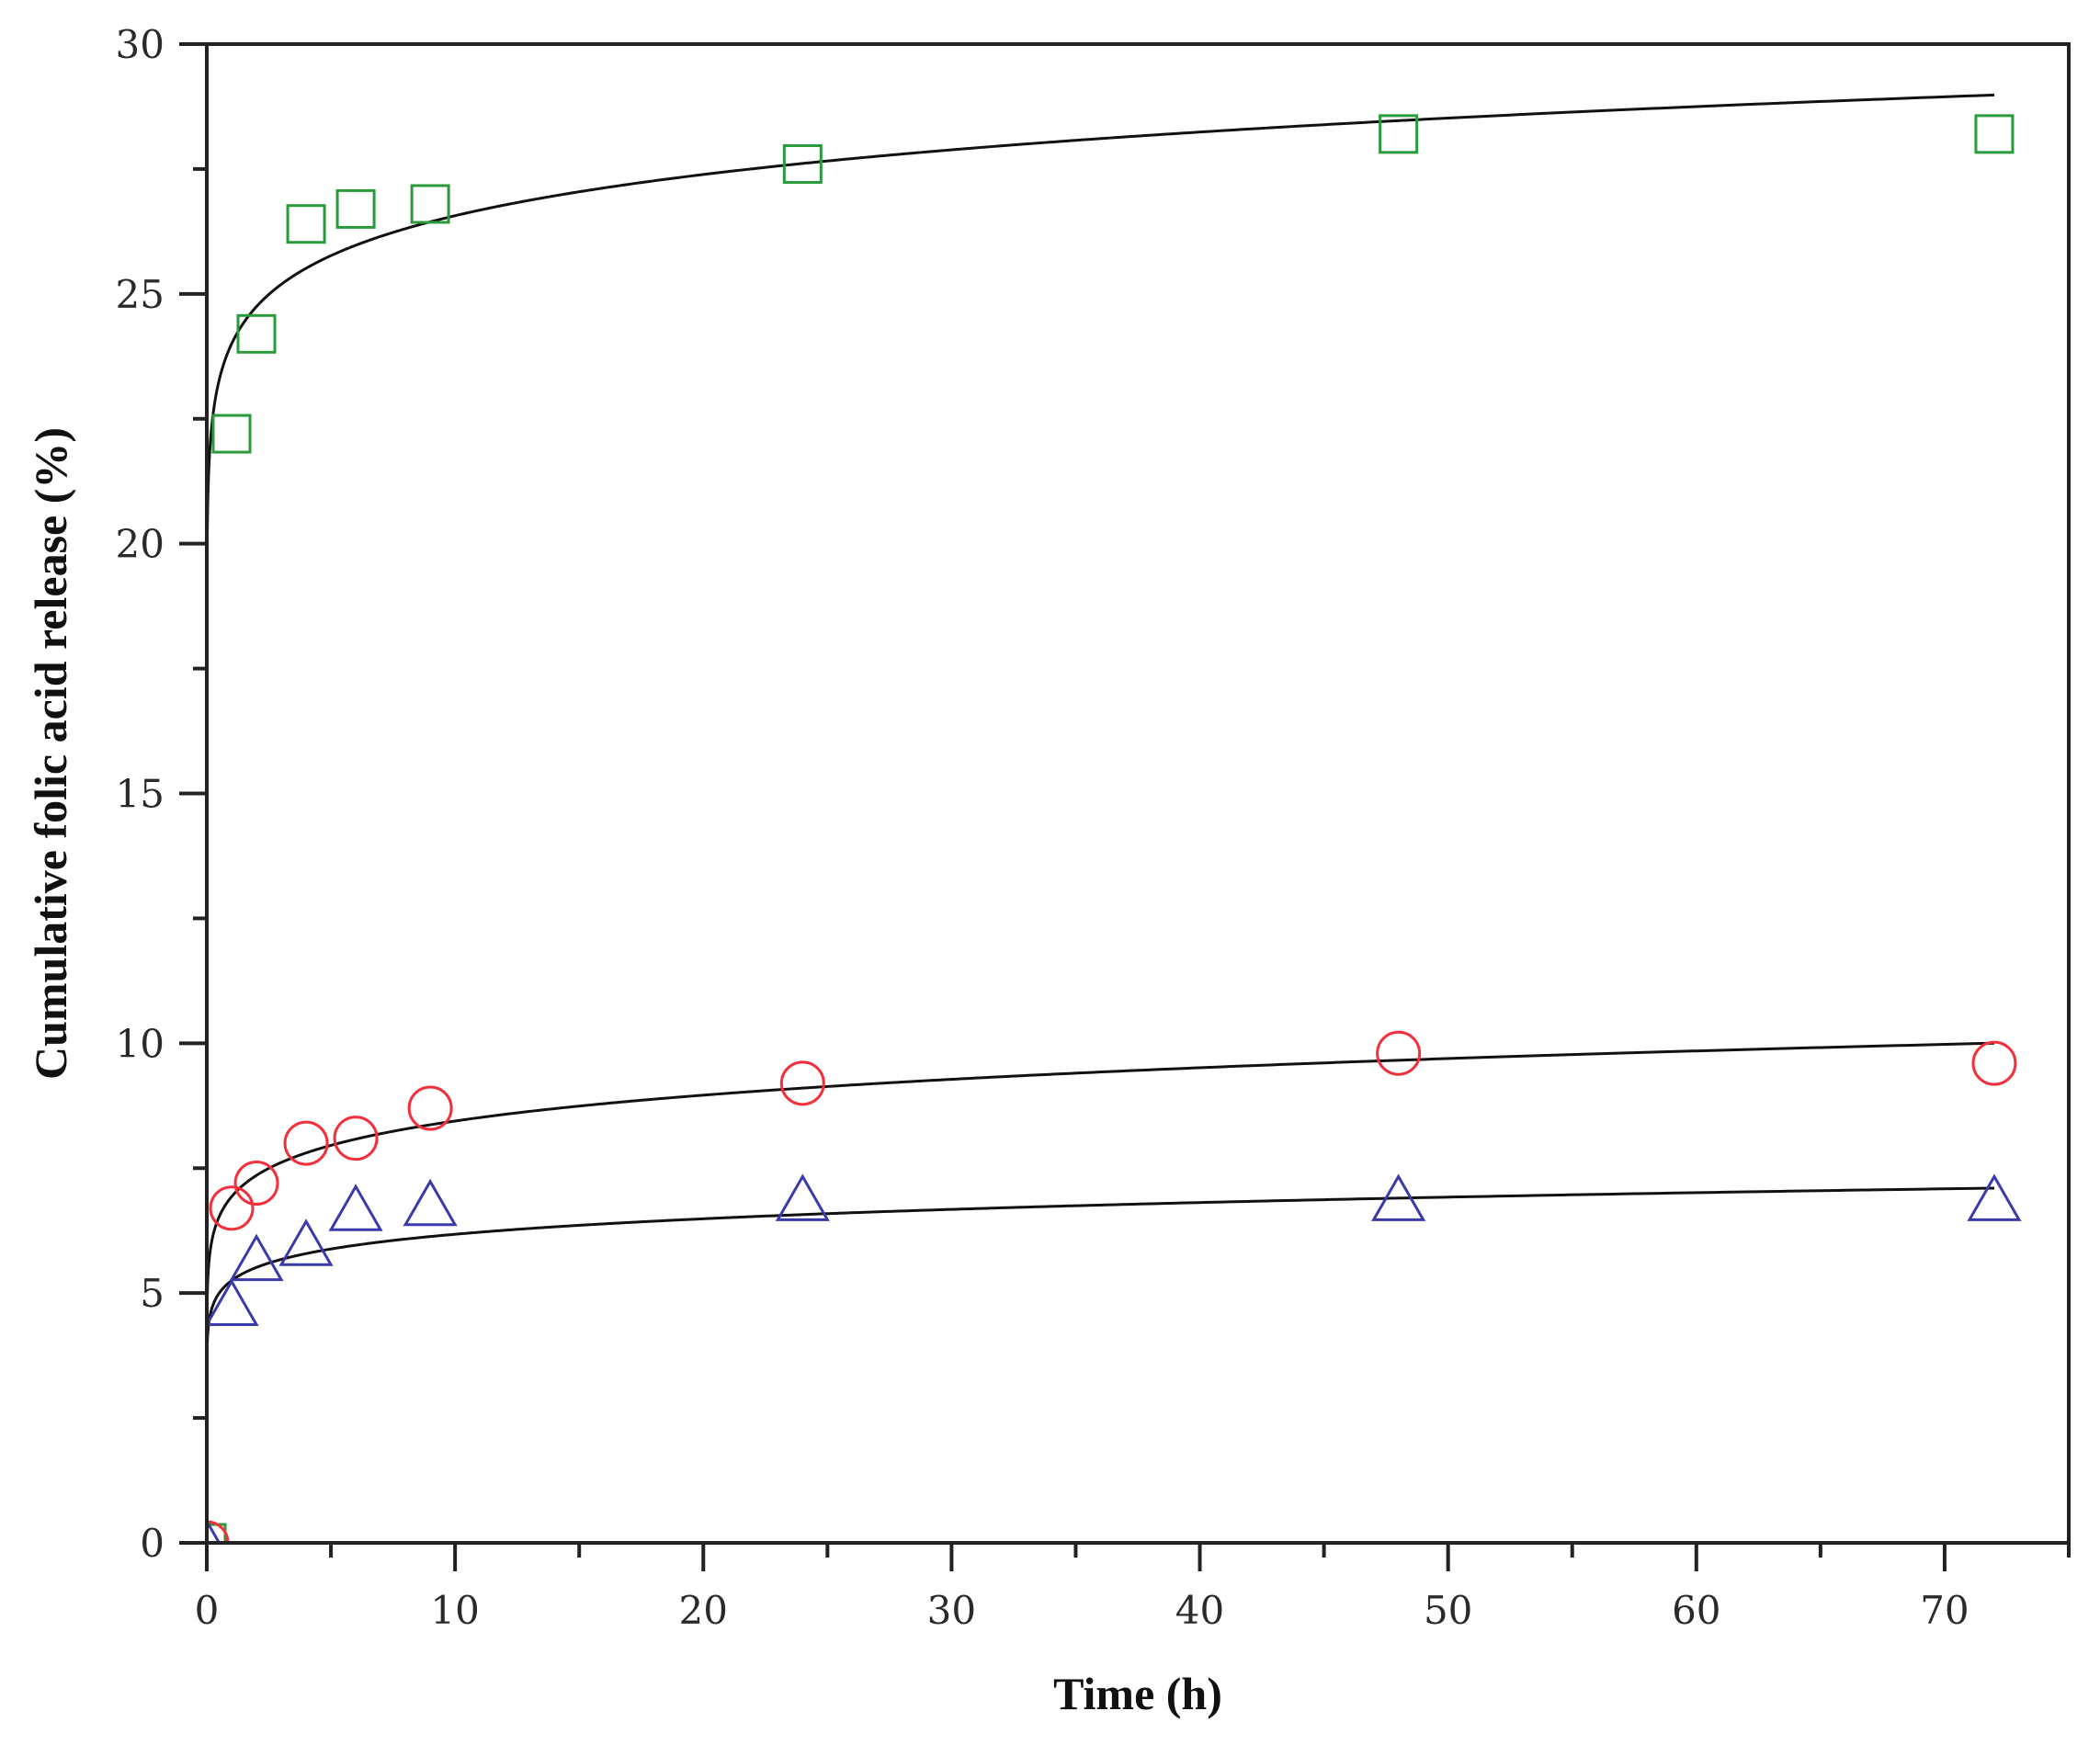  What do you see at coordinates (140, 794) in the screenshot?
I see `y-tick-label: 15` at bounding box center [140, 794].